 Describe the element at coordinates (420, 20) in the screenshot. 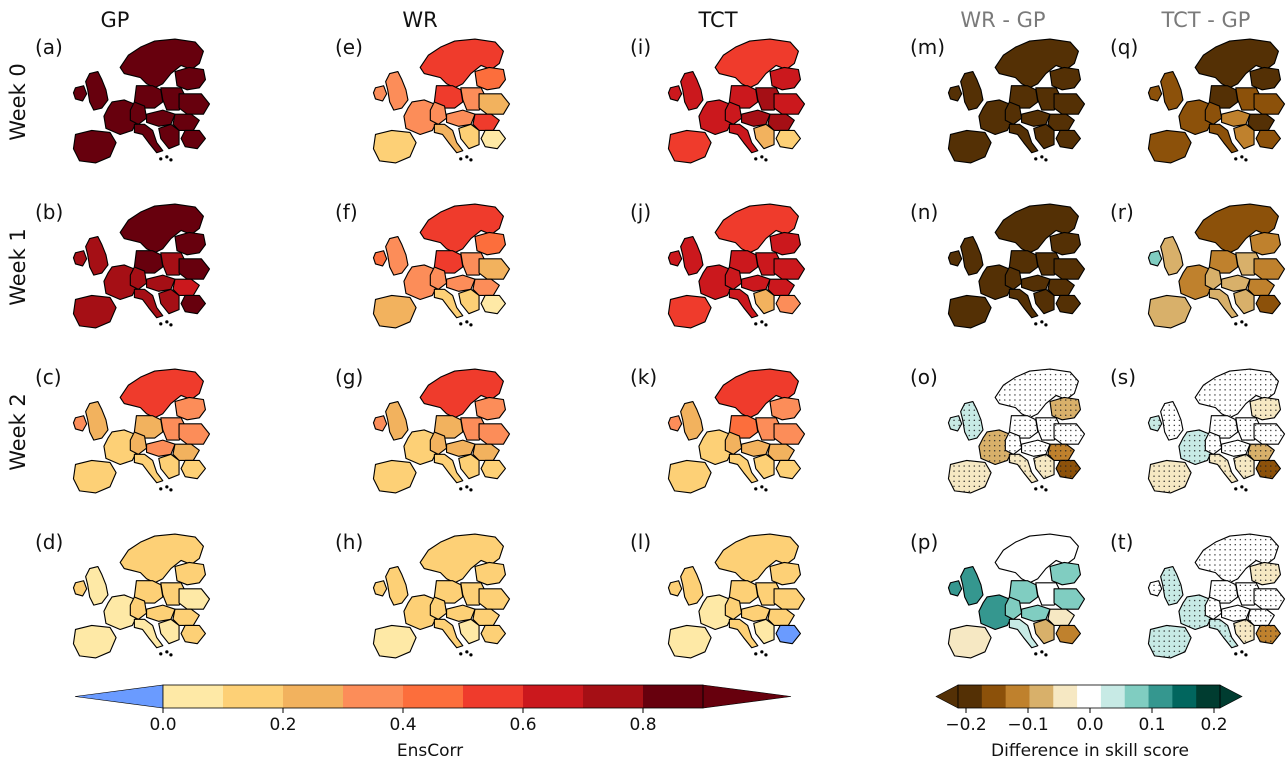

I see `column-title-2: WR` at that location.